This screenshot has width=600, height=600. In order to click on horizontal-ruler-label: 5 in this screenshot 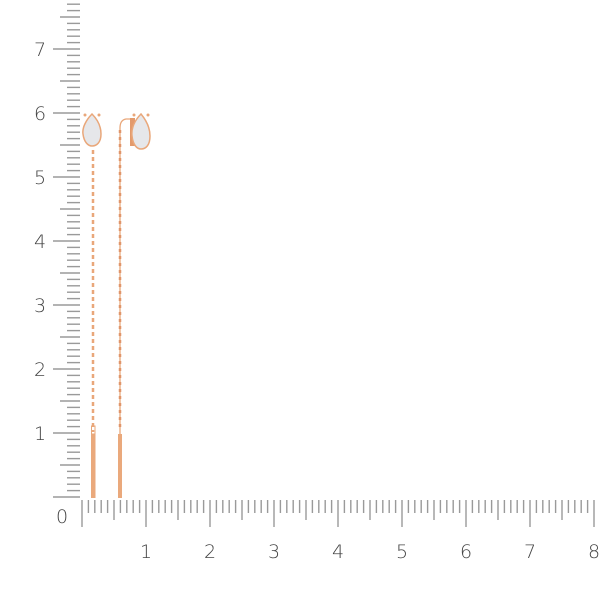, I will do `click(402, 552)`.